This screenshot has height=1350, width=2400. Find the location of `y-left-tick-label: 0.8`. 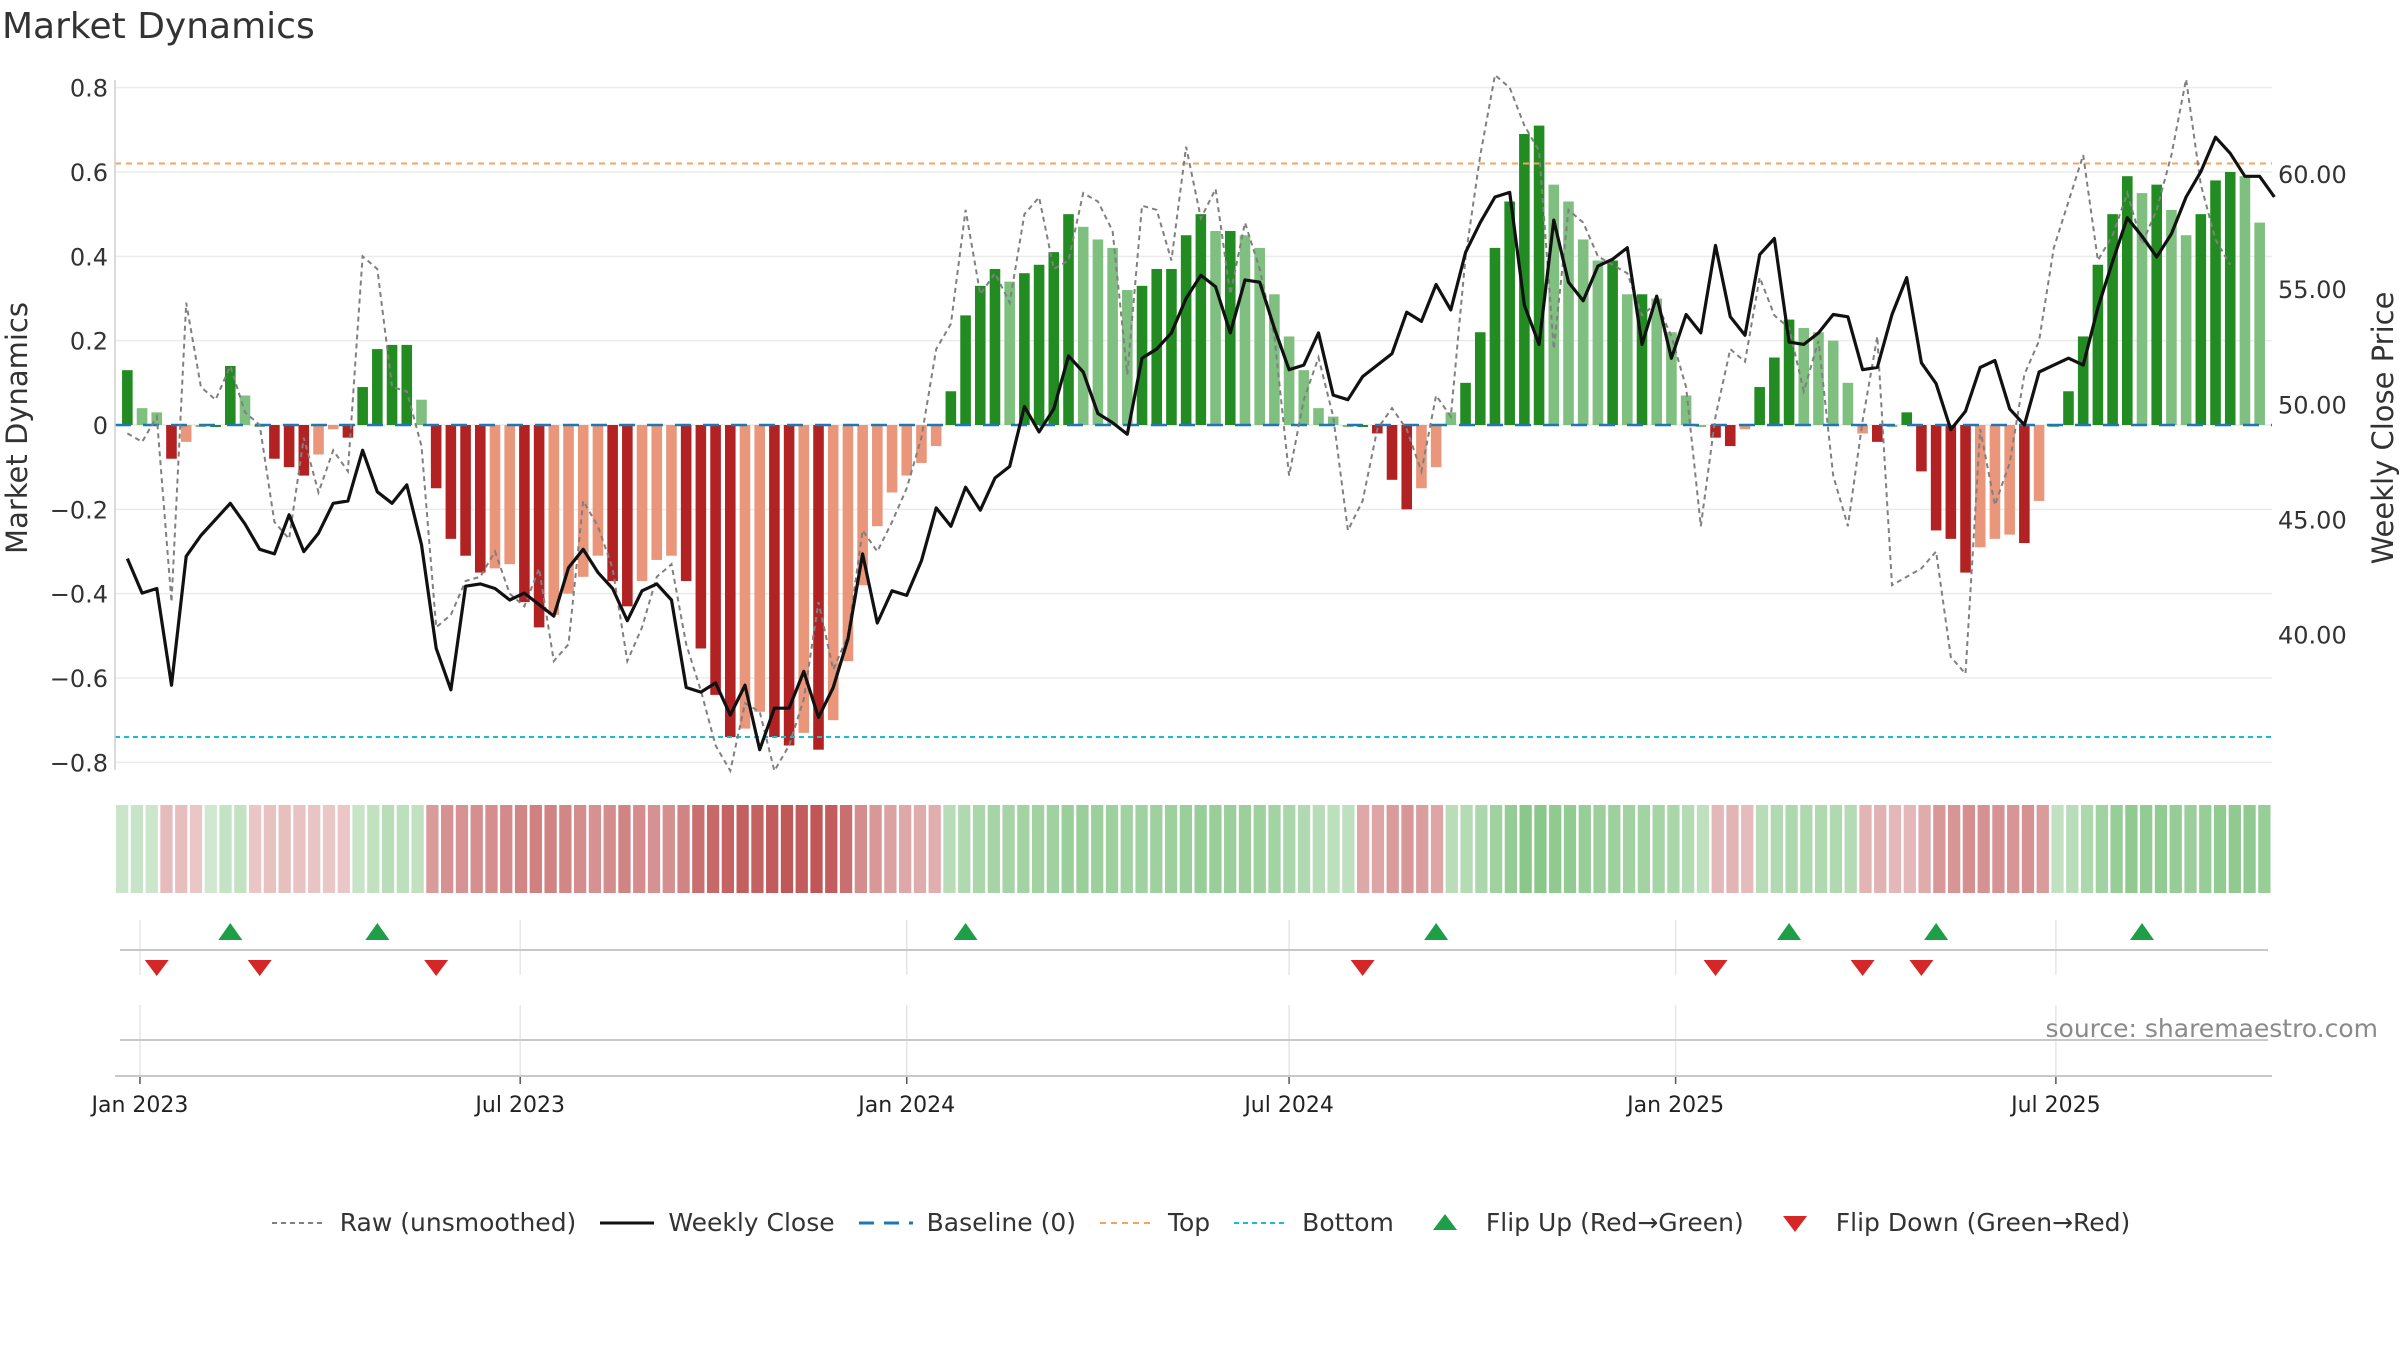

y-left-tick-label: 0.8 is located at coordinates (89, 89).